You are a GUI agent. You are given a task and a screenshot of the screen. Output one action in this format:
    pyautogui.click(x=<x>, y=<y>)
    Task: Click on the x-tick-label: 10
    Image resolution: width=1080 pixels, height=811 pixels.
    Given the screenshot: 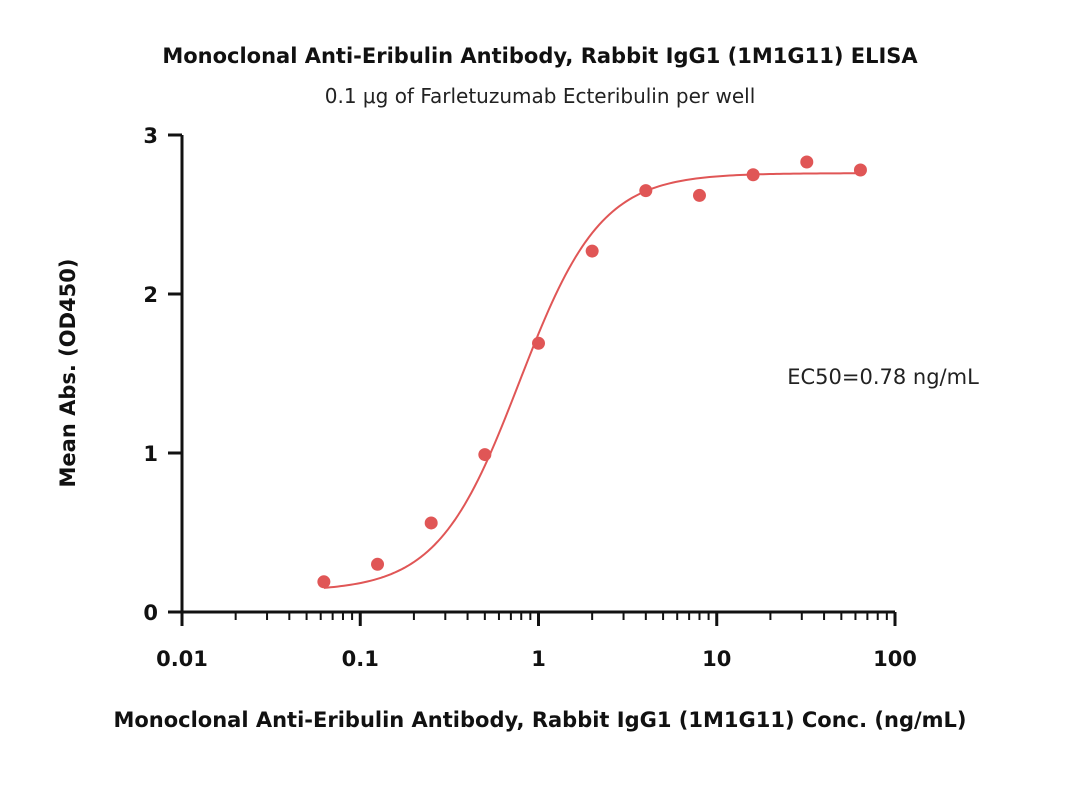 What is the action you would take?
    pyautogui.click(x=716, y=659)
    